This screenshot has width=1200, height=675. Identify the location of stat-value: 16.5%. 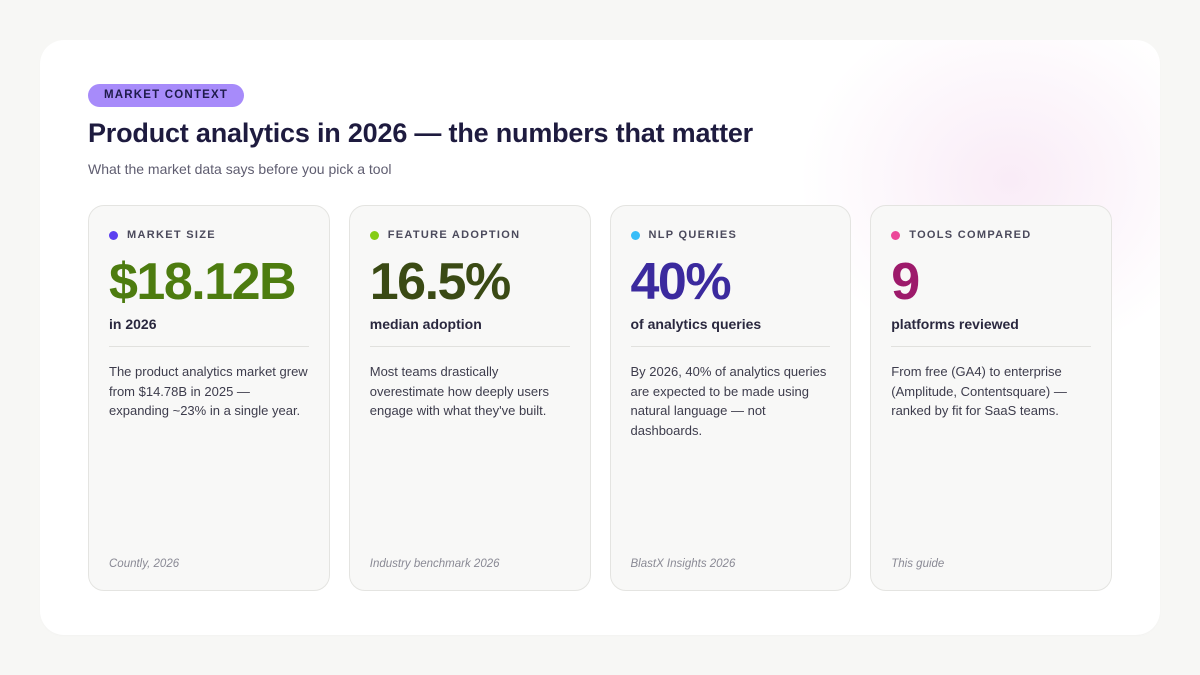
(440, 282).